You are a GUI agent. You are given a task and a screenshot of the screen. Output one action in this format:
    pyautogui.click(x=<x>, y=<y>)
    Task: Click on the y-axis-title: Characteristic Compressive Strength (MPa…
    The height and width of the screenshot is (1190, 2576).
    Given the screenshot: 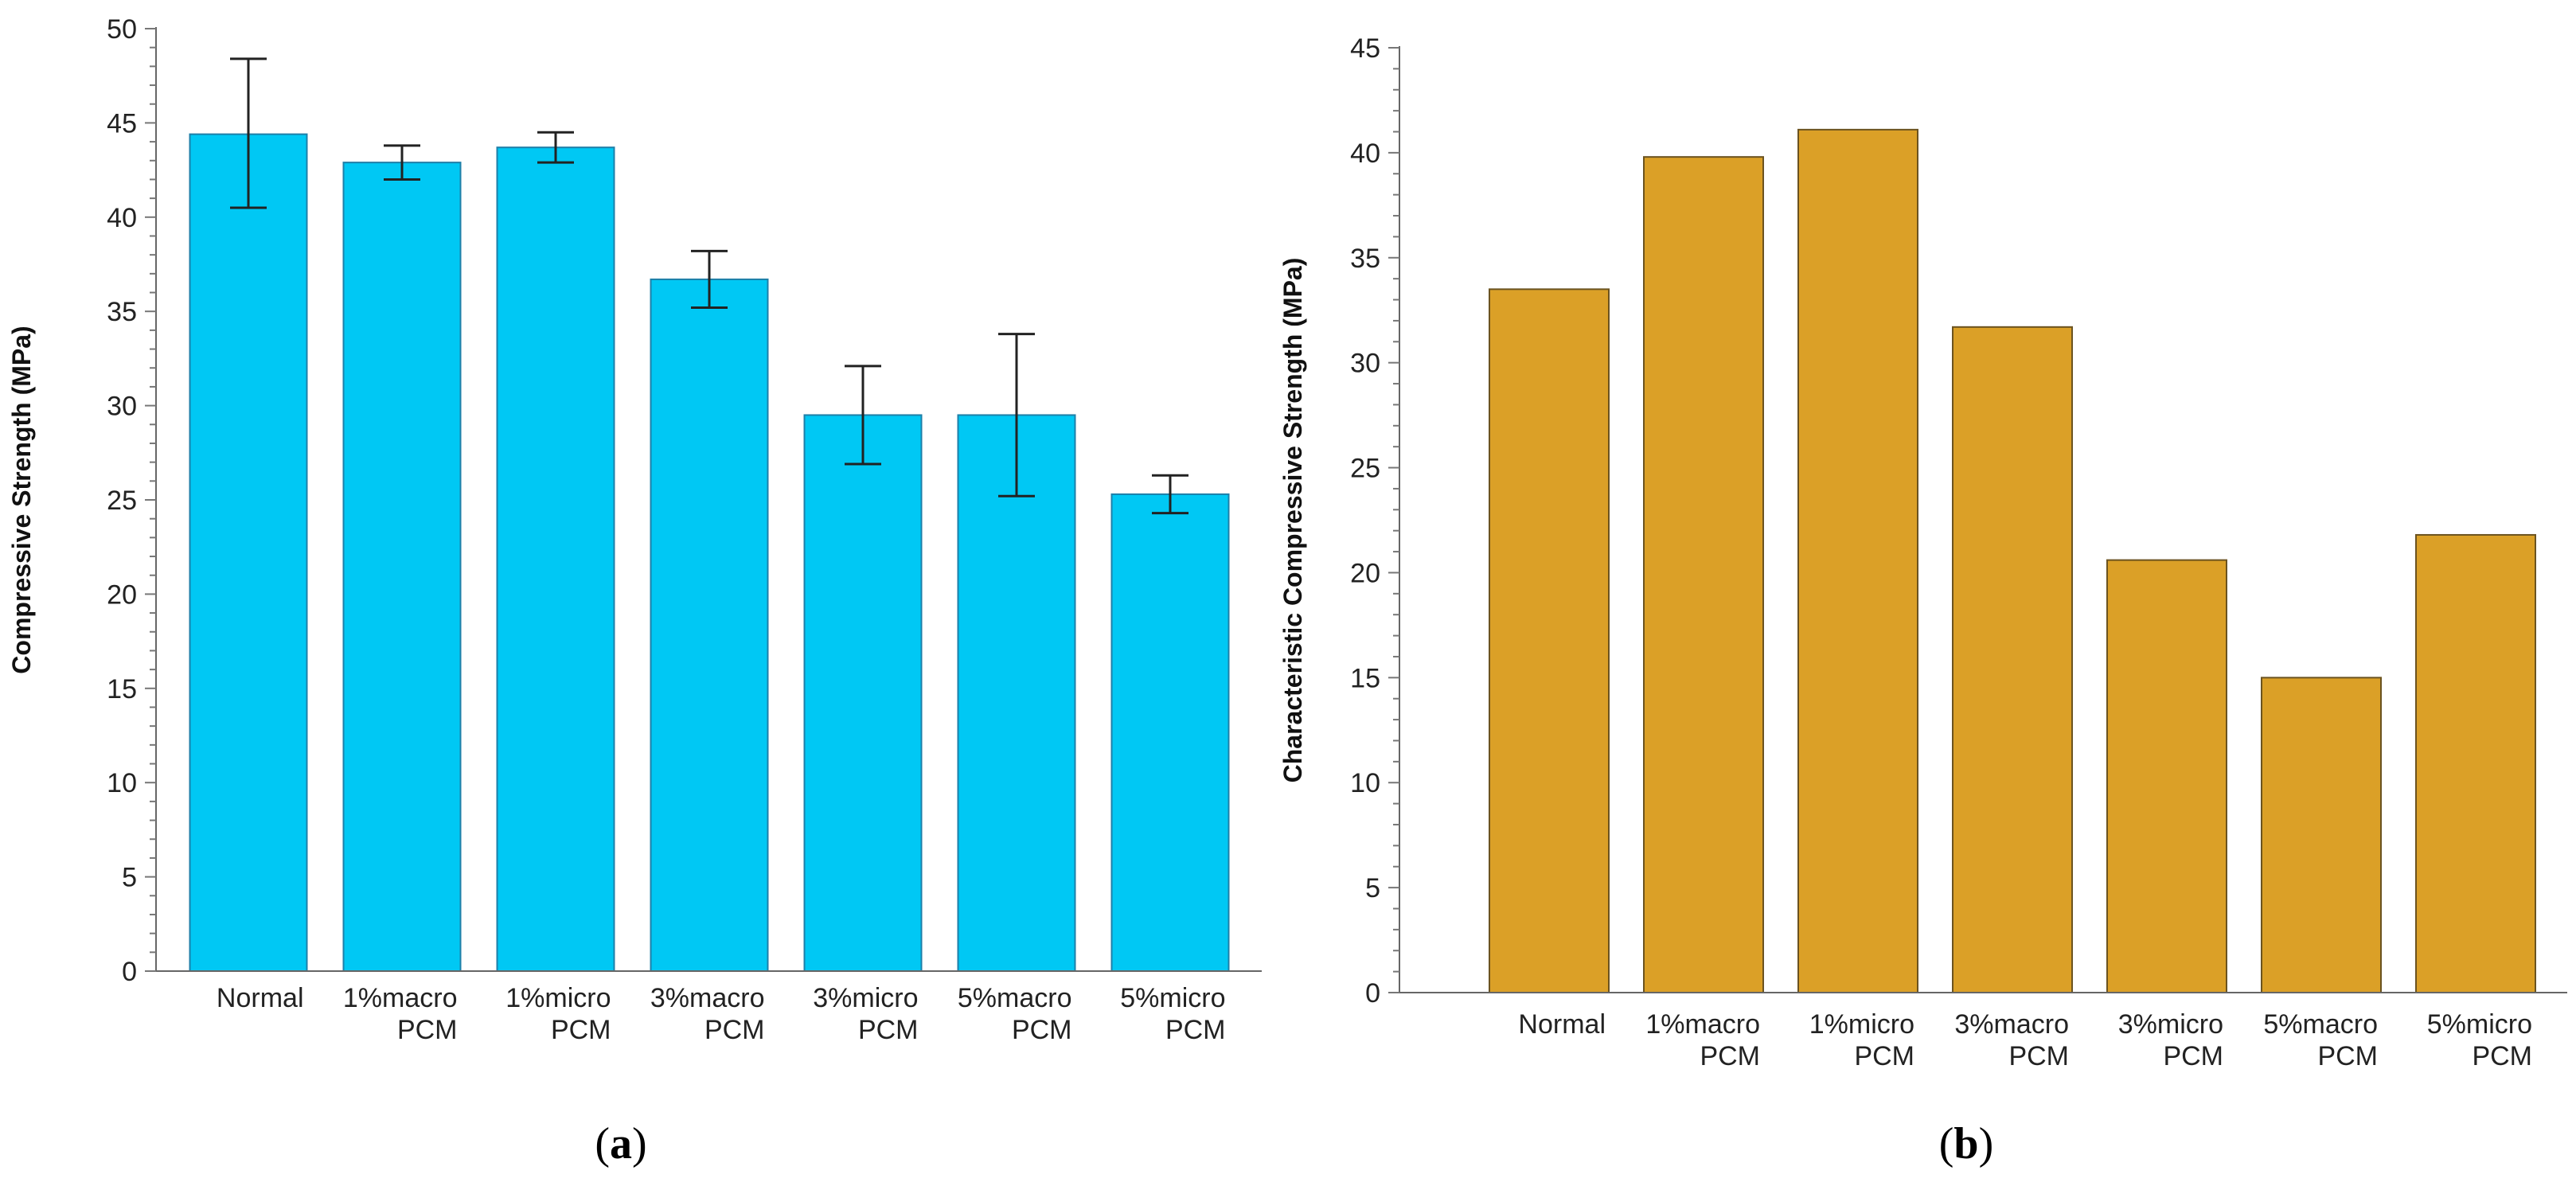 What is the action you would take?
    pyautogui.click(x=1292, y=520)
    